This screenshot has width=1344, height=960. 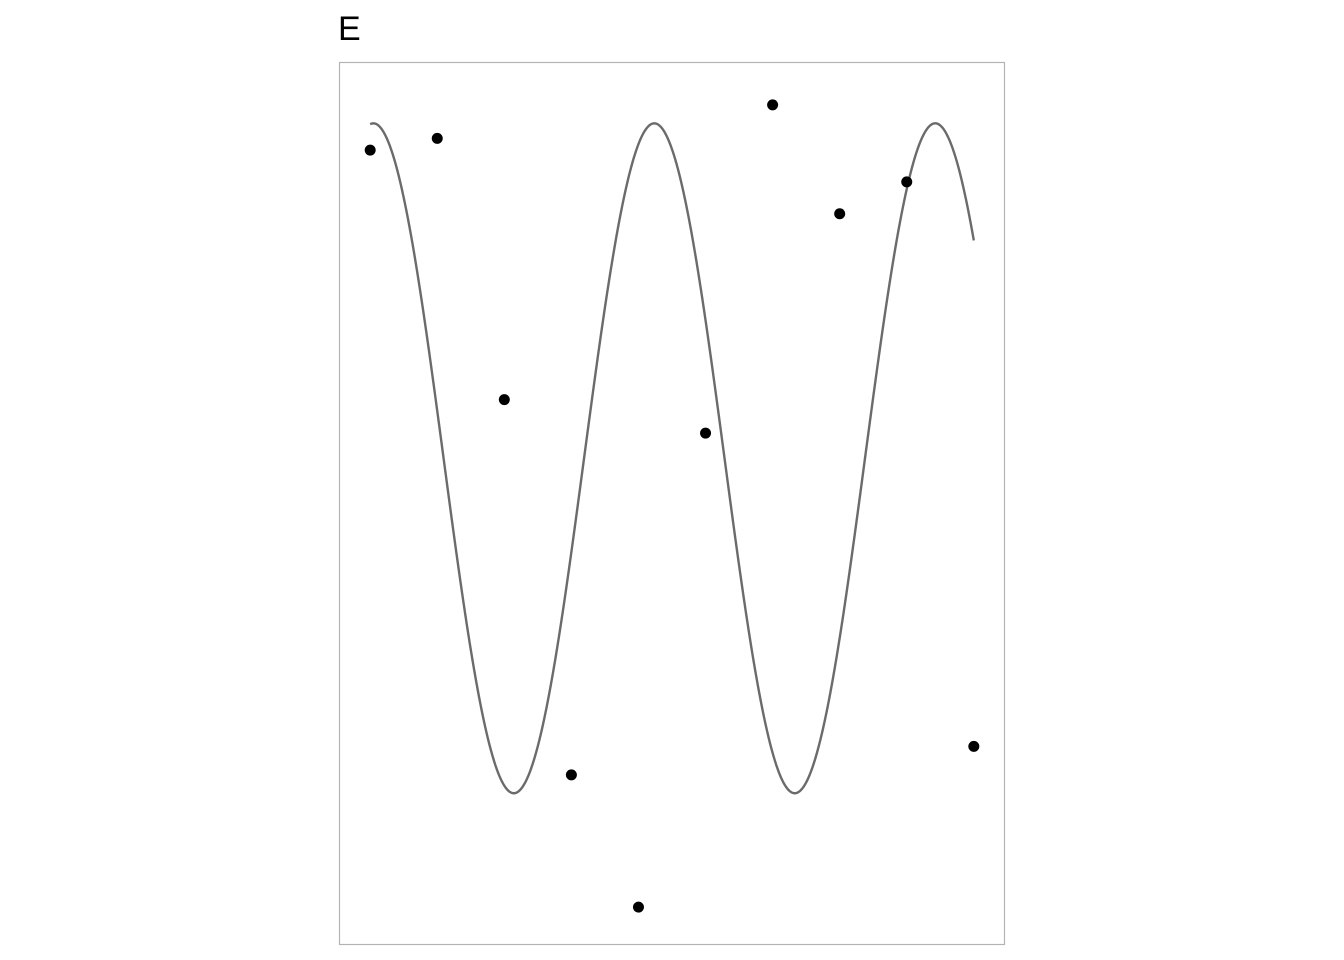 What do you see at coordinates (349, 29) in the screenshot?
I see `panel-title: E` at bounding box center [349, 29].